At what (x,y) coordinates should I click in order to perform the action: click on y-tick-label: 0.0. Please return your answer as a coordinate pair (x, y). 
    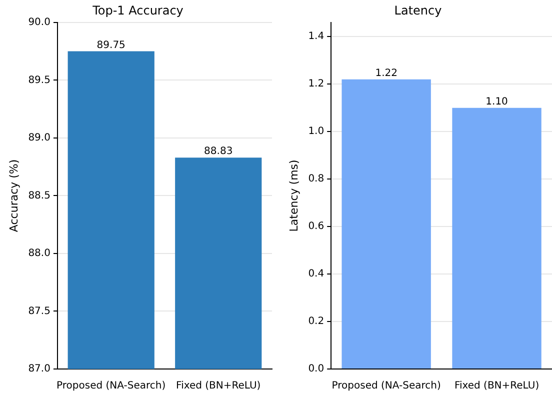
    Looking at the image, I should click on (316, 369).